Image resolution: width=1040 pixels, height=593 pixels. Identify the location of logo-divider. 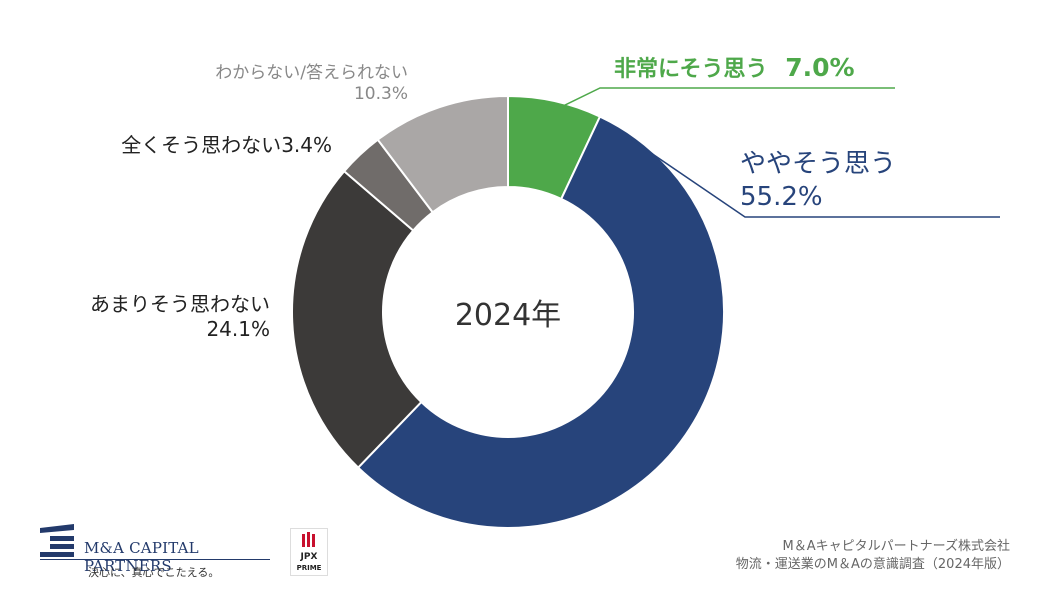
(155, 559).